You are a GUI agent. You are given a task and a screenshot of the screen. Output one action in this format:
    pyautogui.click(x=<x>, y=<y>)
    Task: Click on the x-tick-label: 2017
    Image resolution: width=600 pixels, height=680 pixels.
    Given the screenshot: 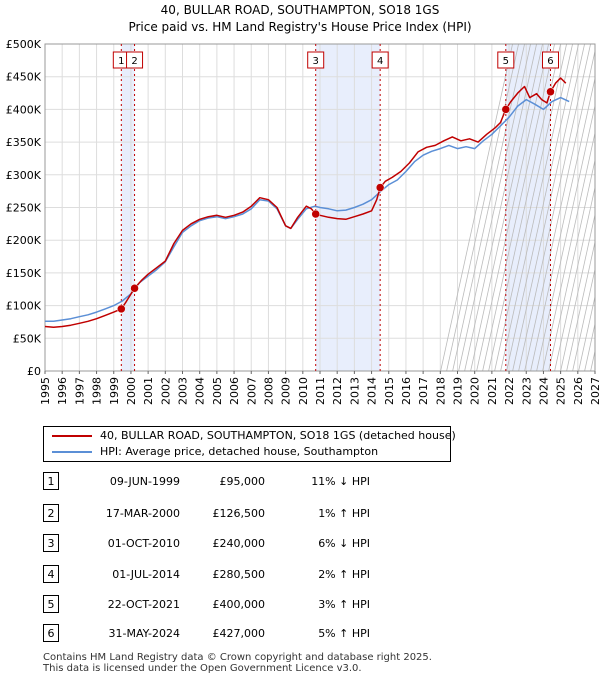 What is the action you would take?
    pyautogui.click(x=423, y=391)
    